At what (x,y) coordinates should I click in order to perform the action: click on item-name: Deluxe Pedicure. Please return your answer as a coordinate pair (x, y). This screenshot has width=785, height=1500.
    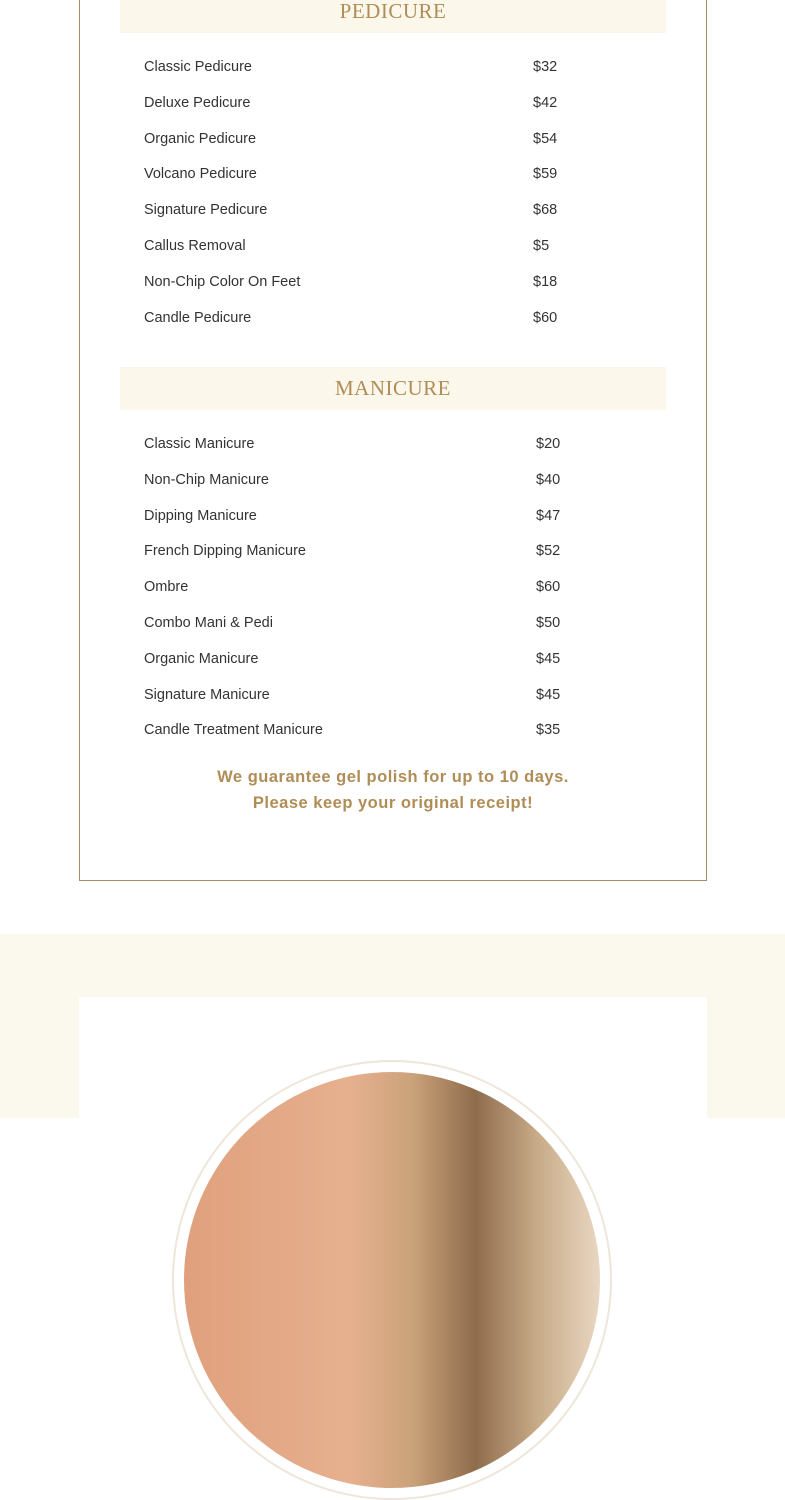
    Looking at the image, I should click on (197, 102).